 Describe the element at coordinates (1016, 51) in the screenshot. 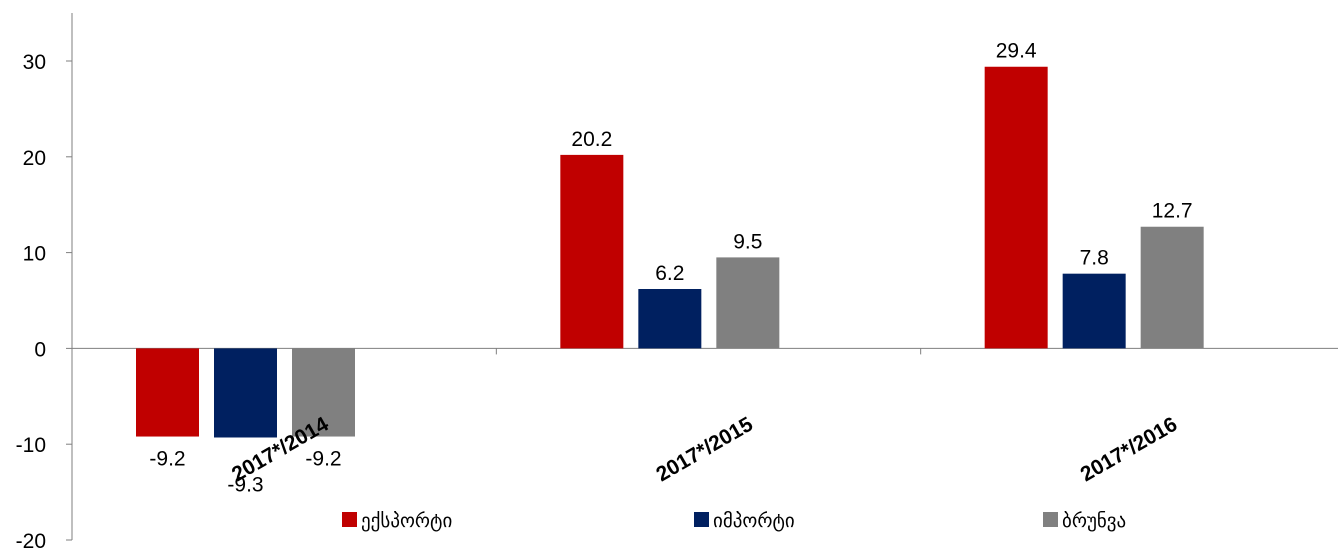

I see `data-label: 29.4` at that location.